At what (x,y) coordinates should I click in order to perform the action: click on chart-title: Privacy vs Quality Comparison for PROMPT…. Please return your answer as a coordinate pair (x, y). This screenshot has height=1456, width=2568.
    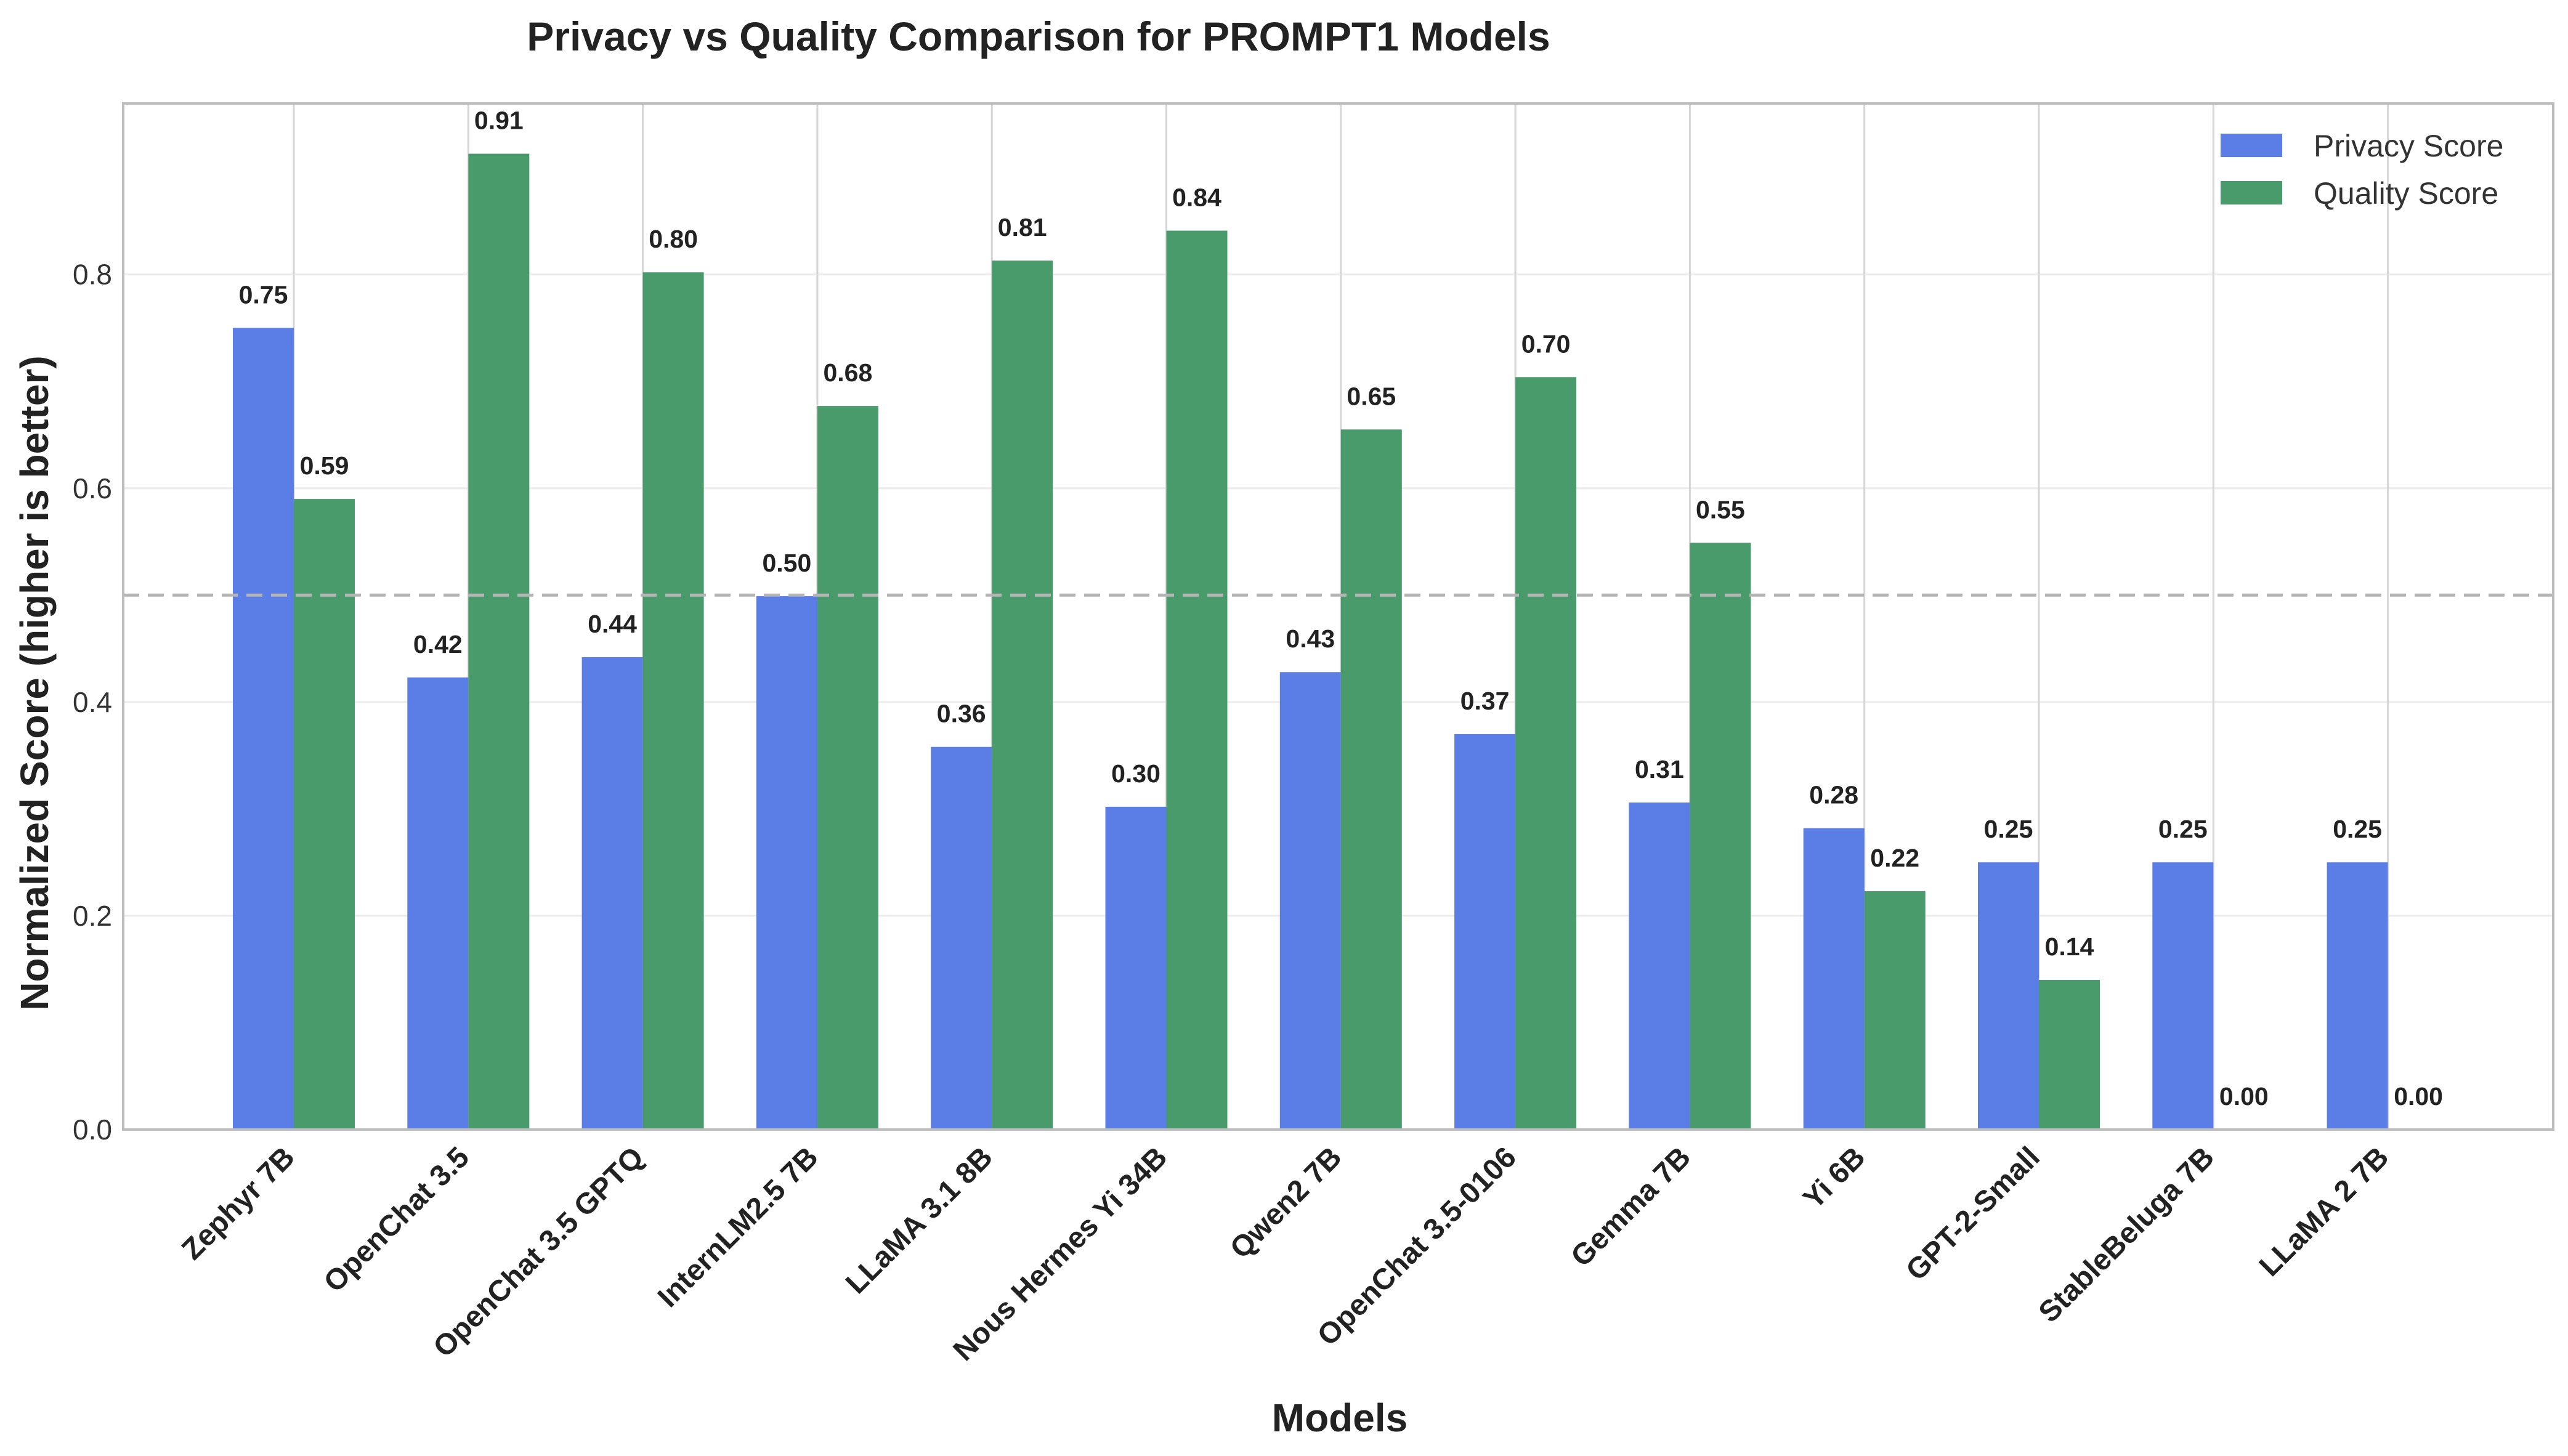
    Looking at the image, I should click on (1038, 36).